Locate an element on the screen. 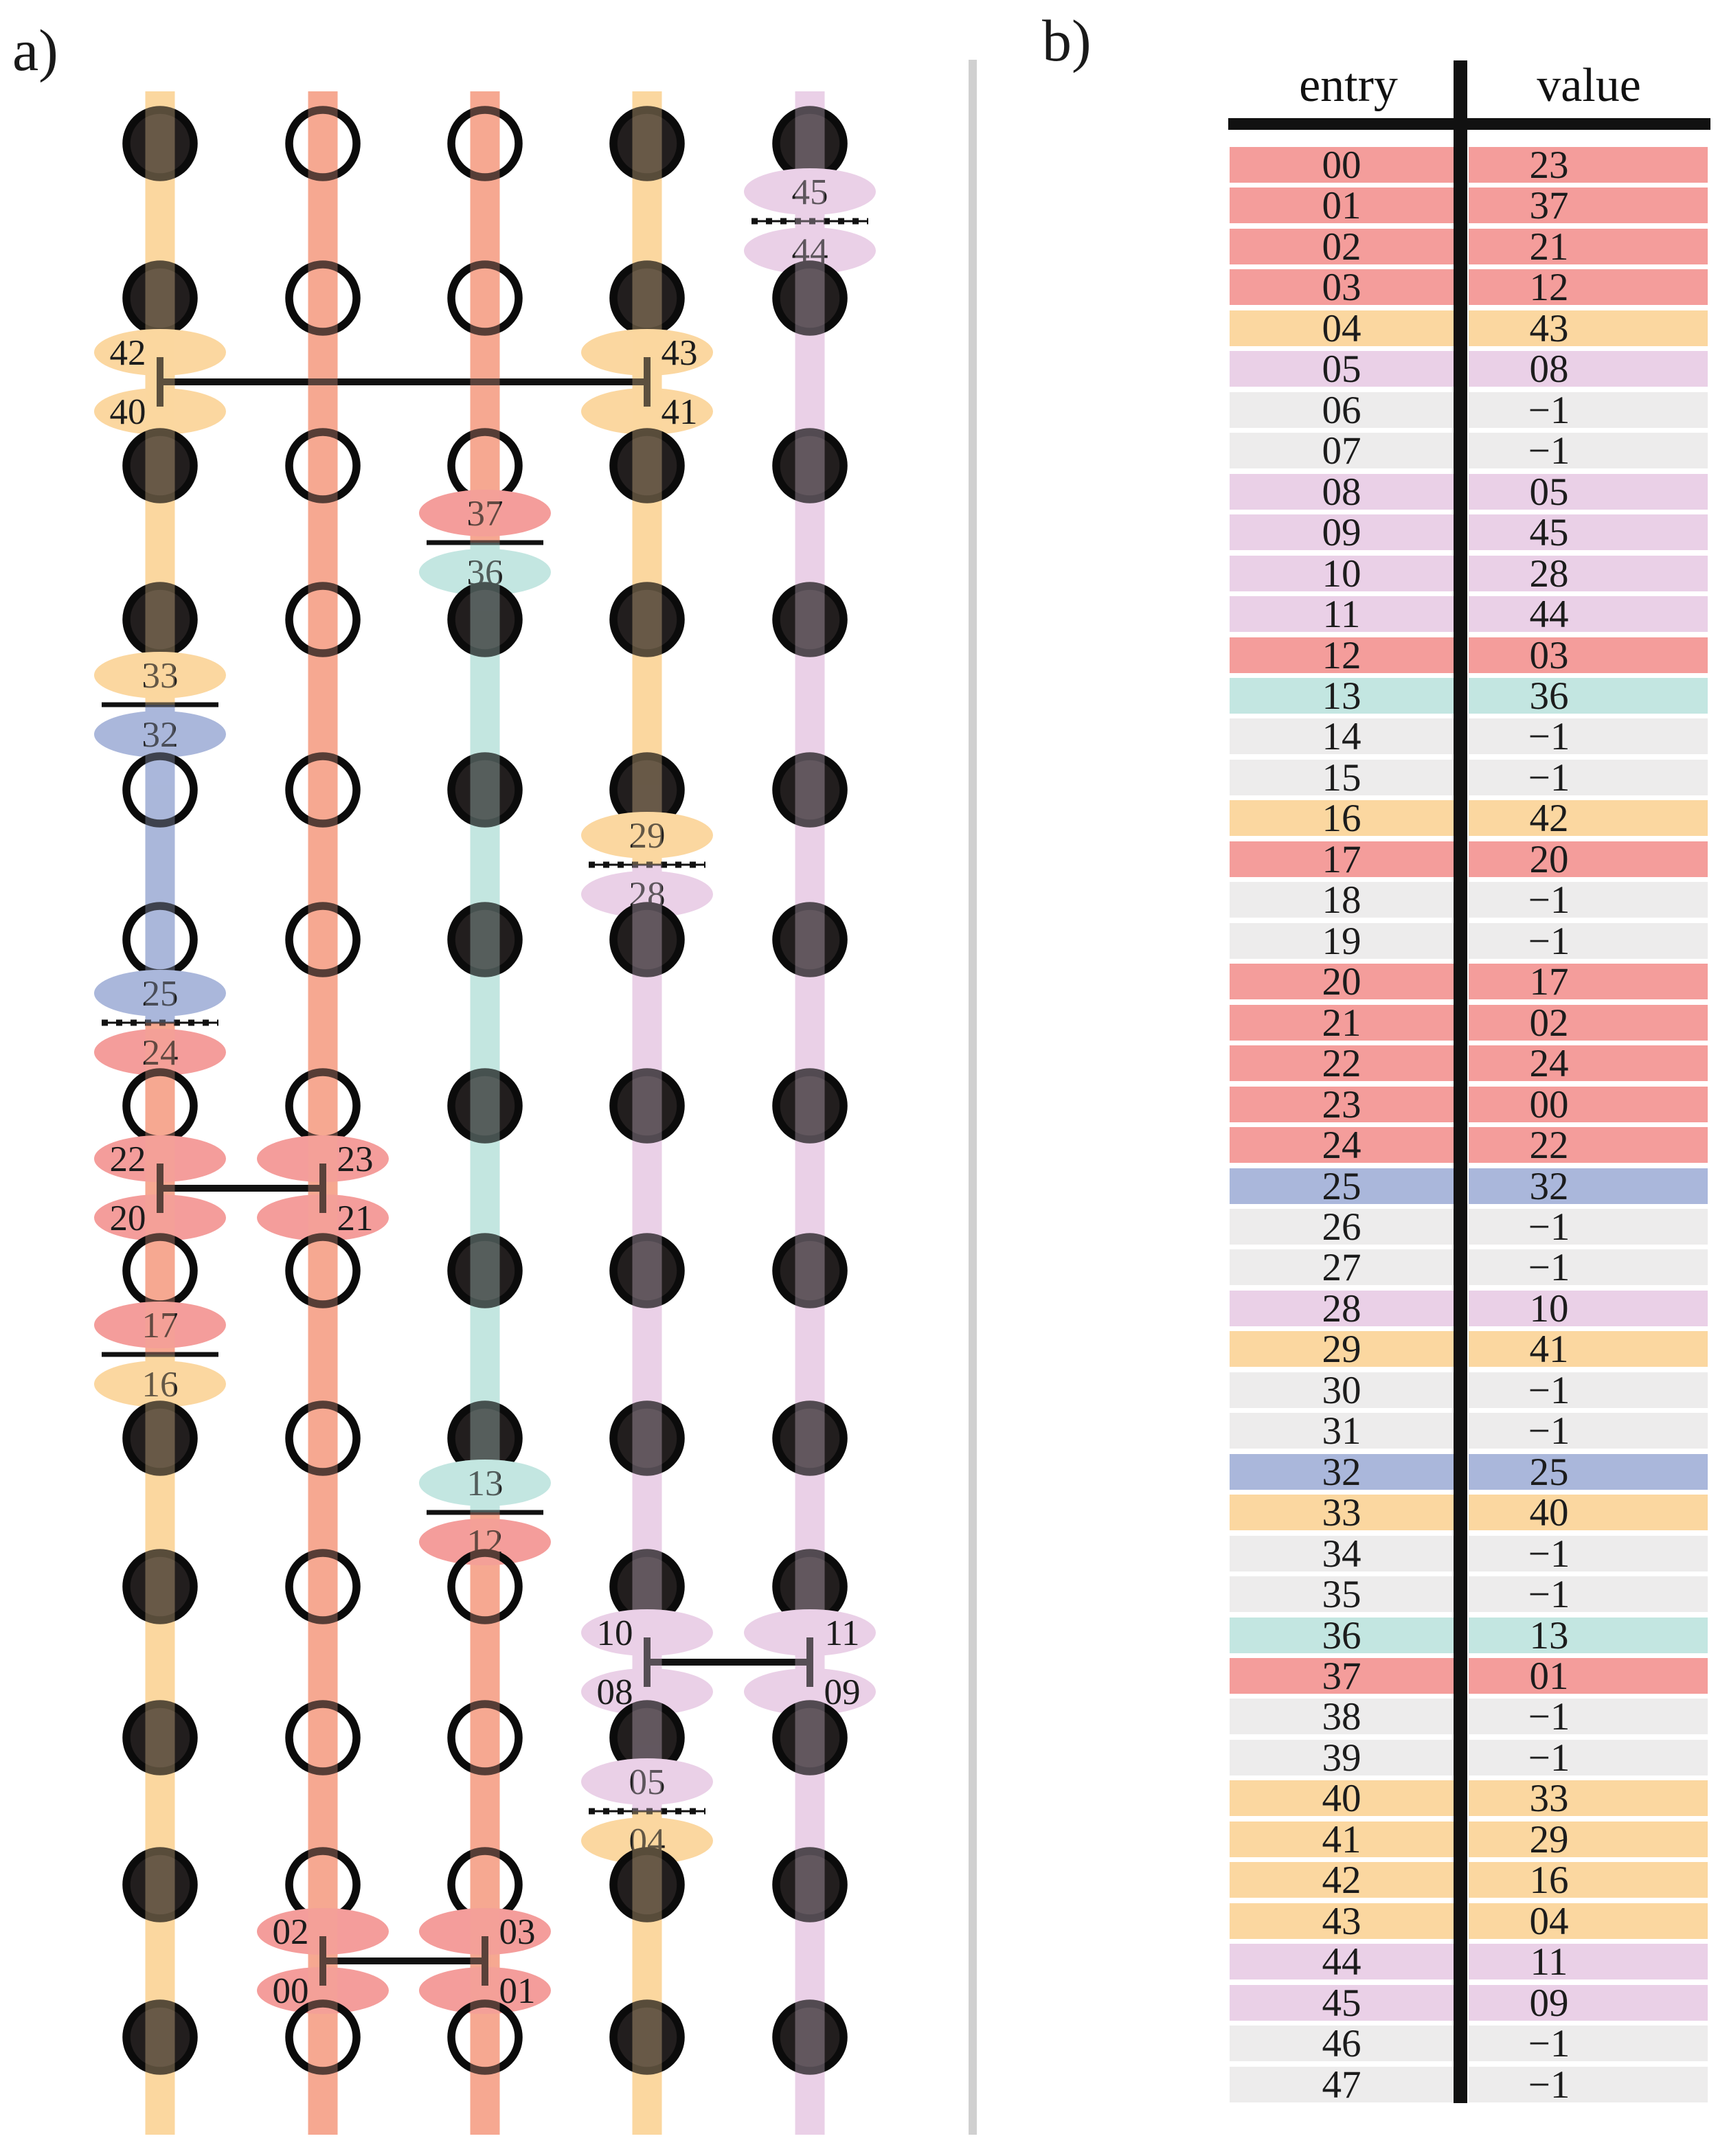  entry-cell-16: 16 is located at coordinates (1341, 818).